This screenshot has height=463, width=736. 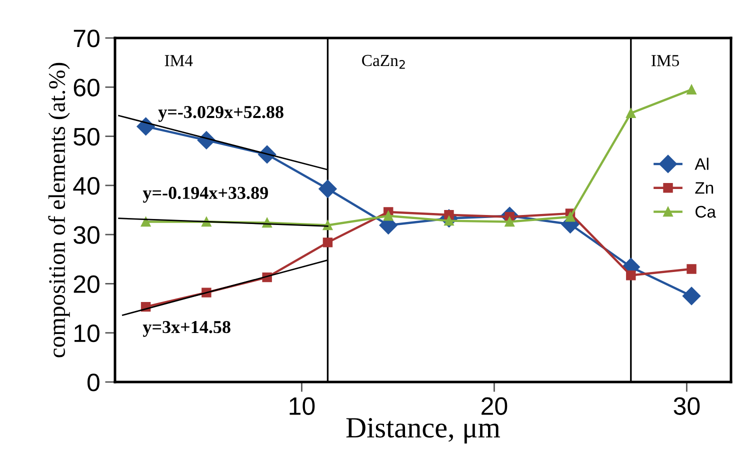 I want to click on y-tick-label: 40, so click(x=86, y=186).